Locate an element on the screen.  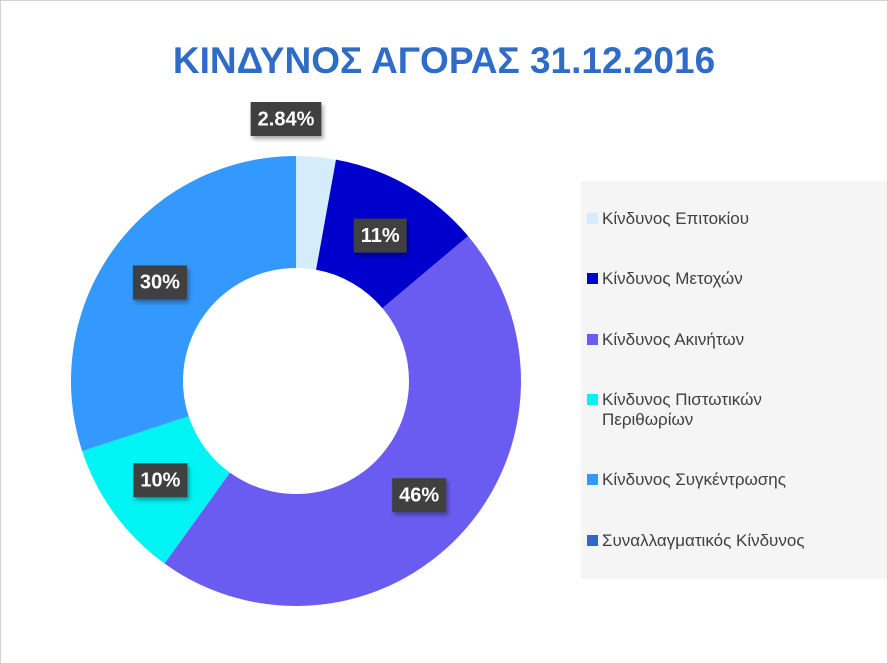
data-label-text: 10% is located at coordinates (160, 481).